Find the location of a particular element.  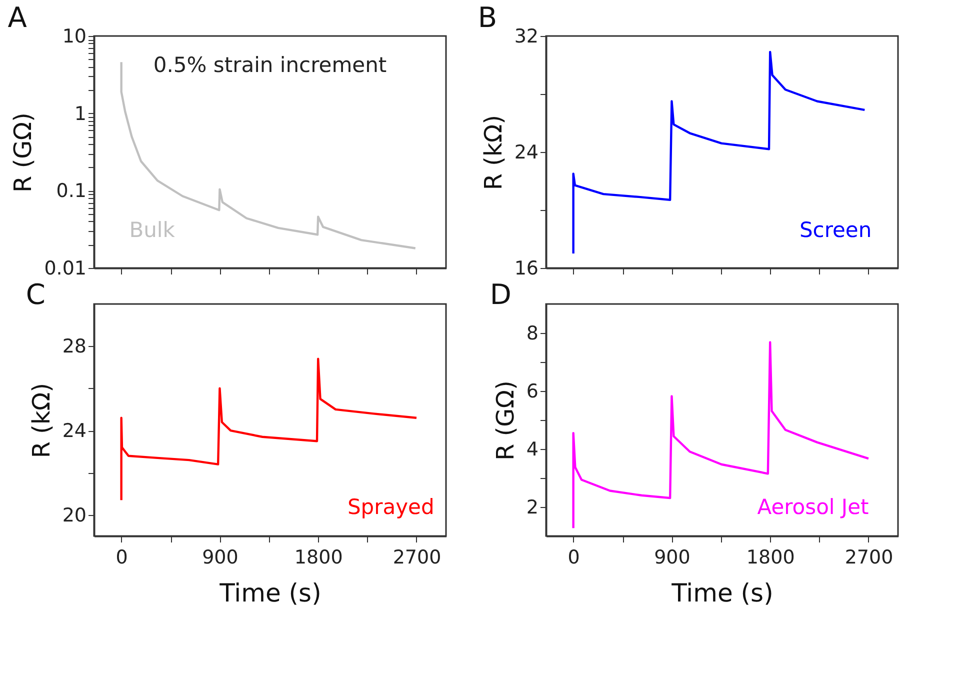

chart-title: B is located at coordinates (488, 17).